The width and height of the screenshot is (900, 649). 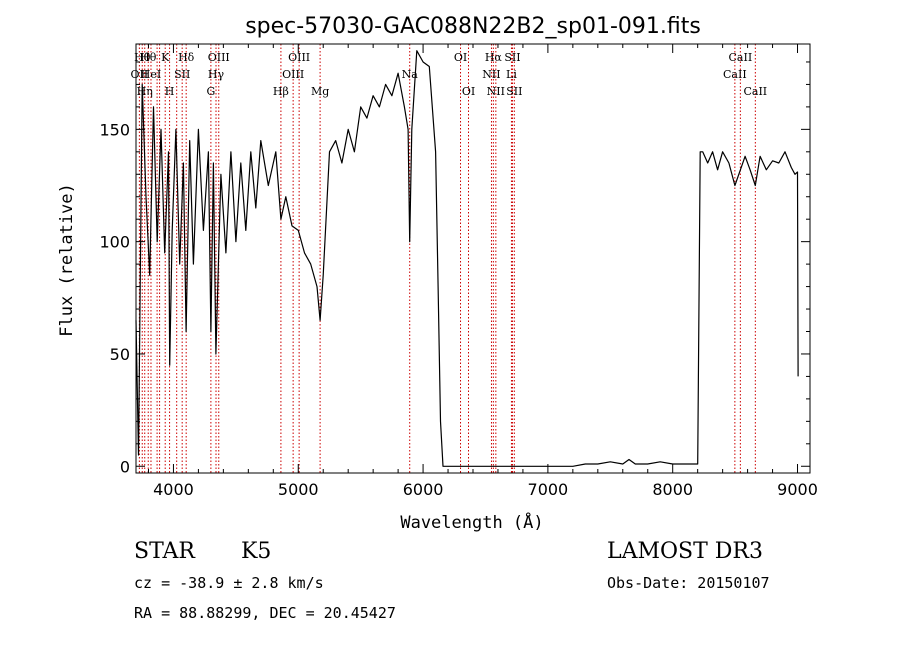 What do you see at coordinates (265, 613) in the screenshot?
I see `sky-coordinates: RA = 88.88299, DEC = 20.45427` at bounding box center [265, 613].